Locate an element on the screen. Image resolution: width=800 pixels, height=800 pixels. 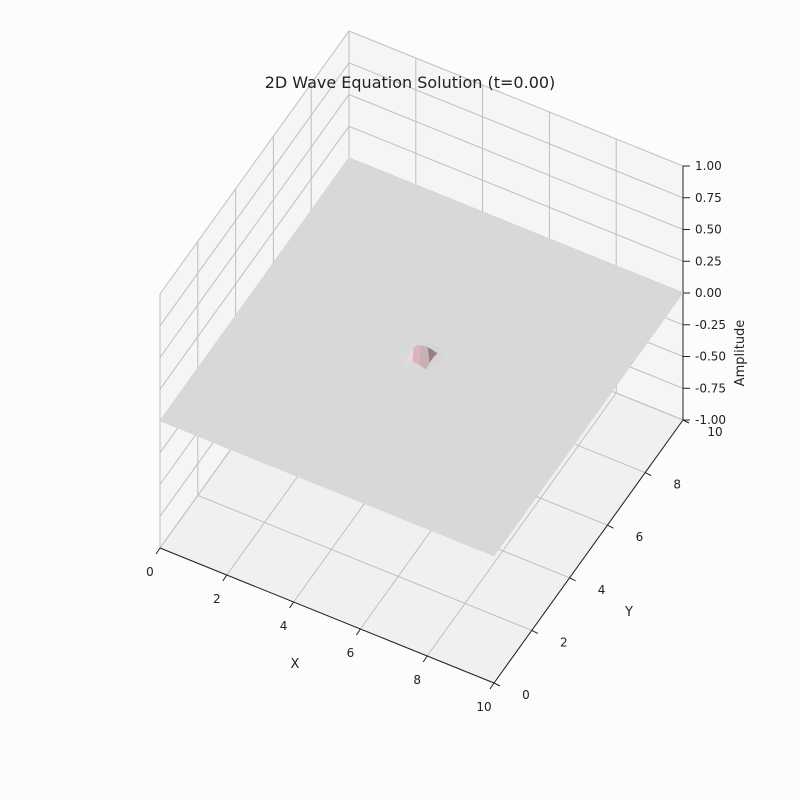
surface-patch is located at coordinates (350, 162).